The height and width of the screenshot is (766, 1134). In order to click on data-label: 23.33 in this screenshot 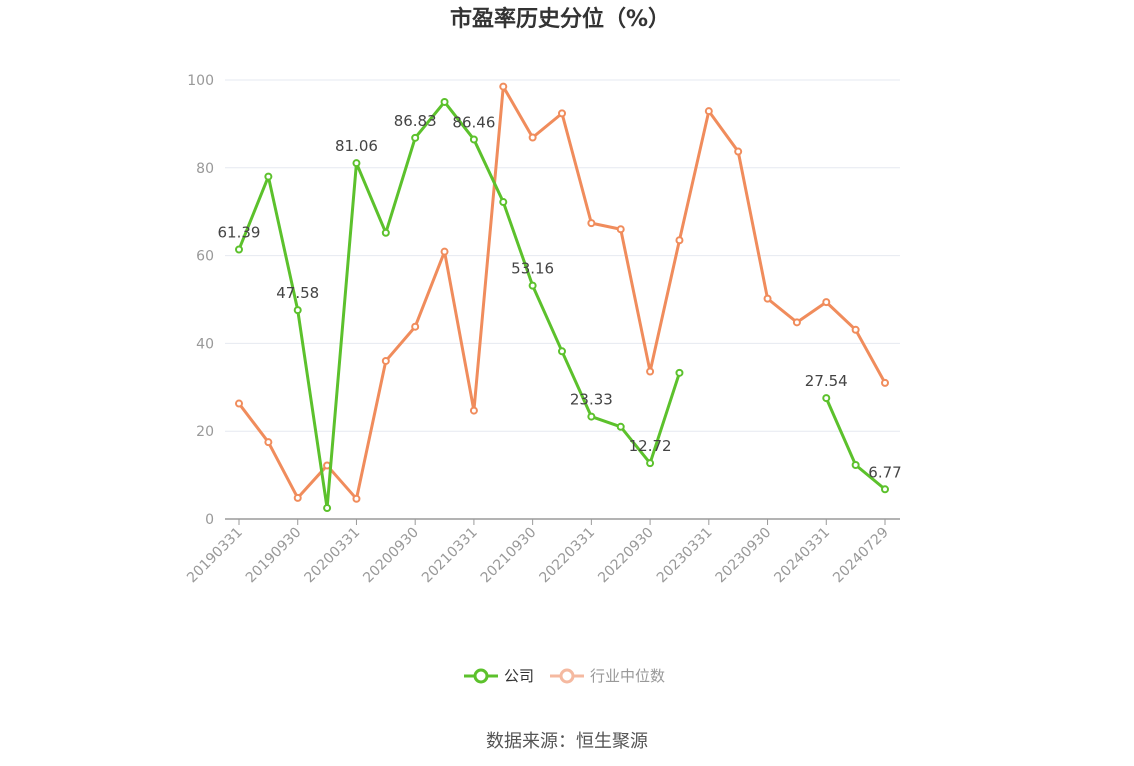, I will do `click(591, 400)`.